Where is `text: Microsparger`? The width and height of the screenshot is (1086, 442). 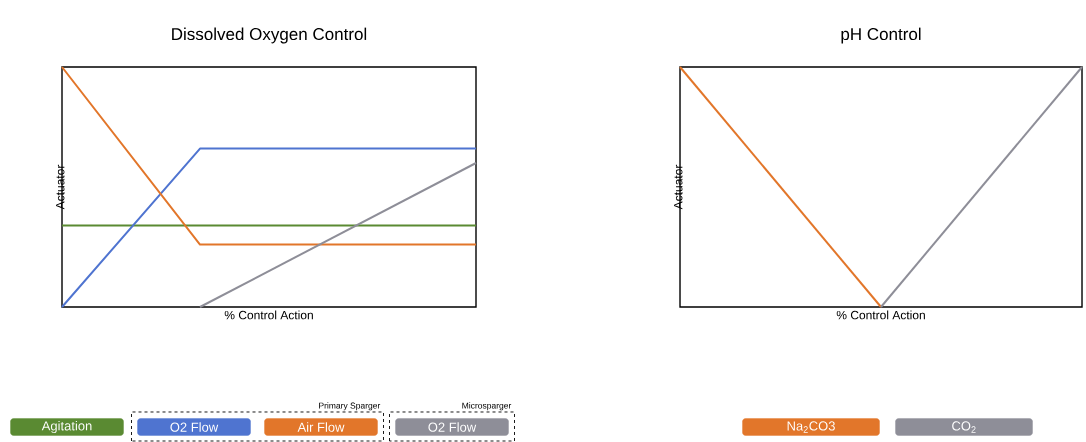
text: Microsparger is located at coordinates (487, 406).